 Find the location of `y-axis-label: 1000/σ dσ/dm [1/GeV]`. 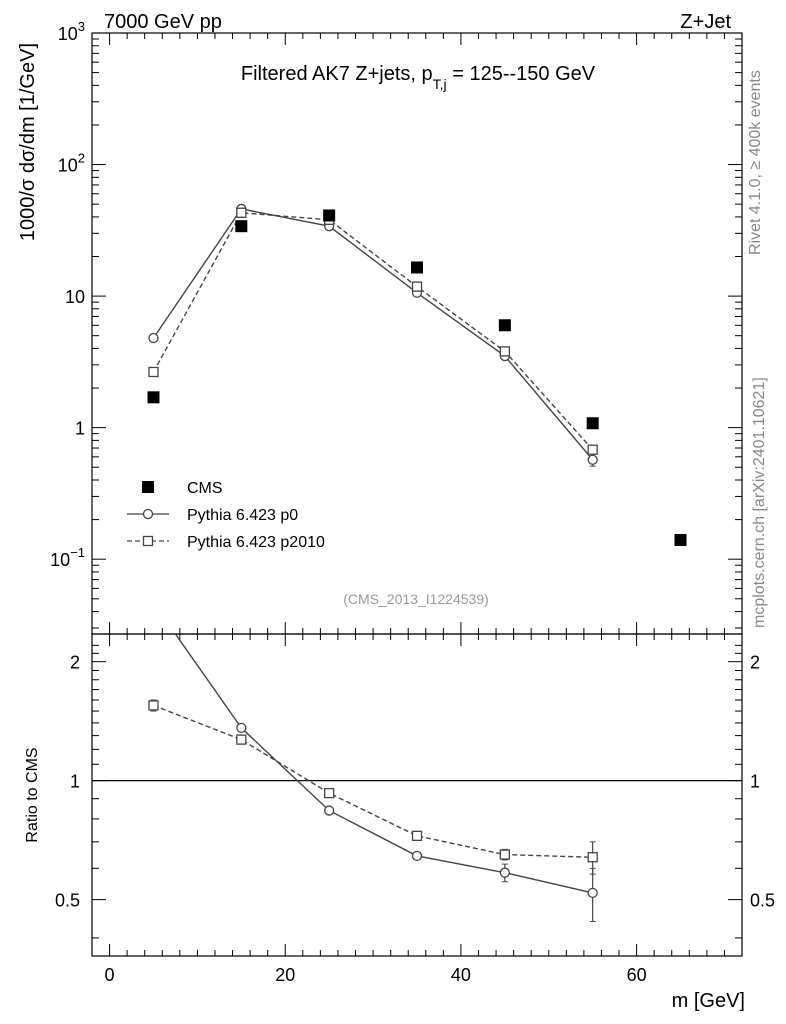

y-axis-label: 1000/σ dσ/dm [1/GeV] is located at coordinates (28, 142).